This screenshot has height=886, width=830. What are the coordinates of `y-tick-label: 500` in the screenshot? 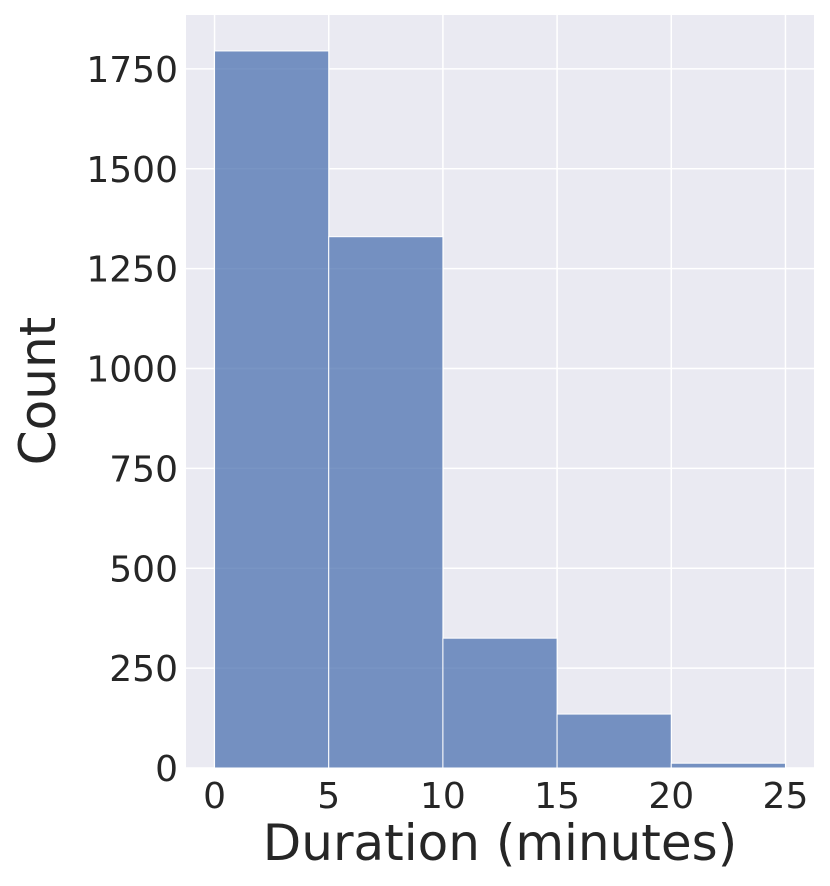 It's located at (143, 569).